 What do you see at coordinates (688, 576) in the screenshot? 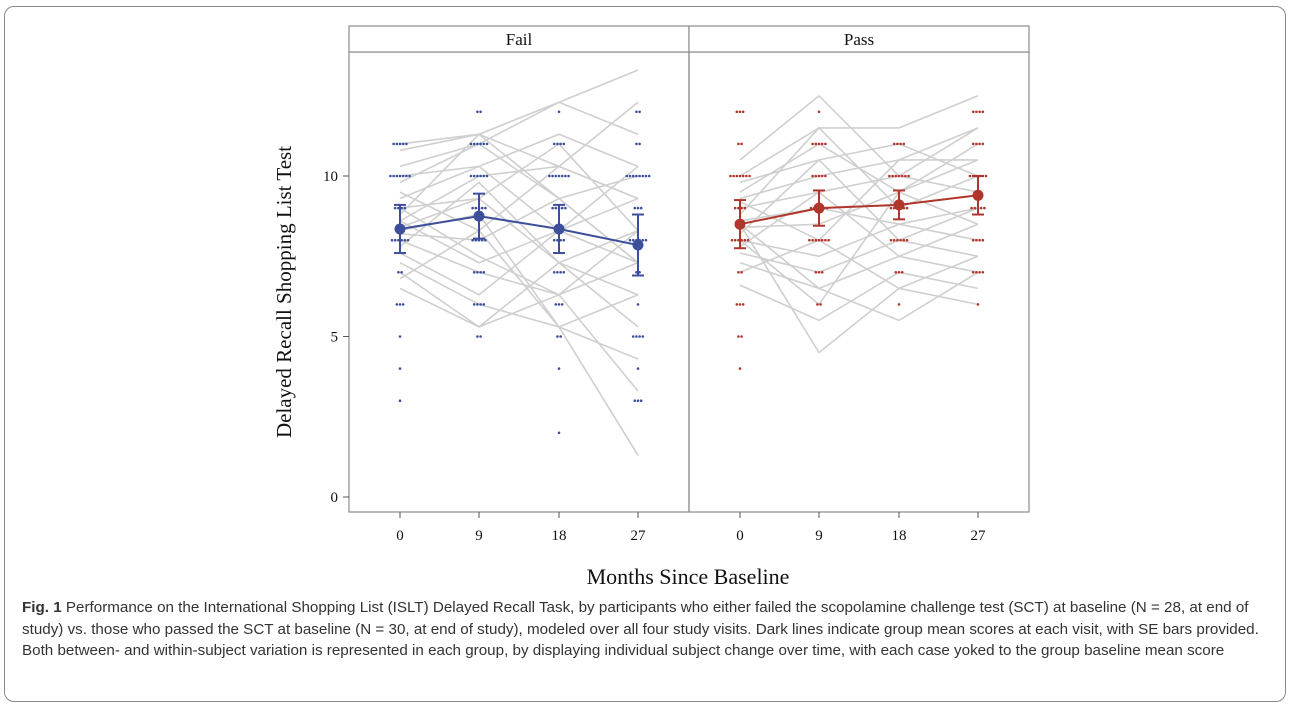
I see `x-axis-label: Months Since Baseline` at bounding box center [688, 576].